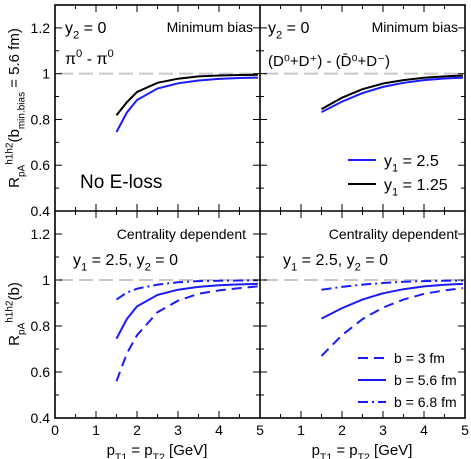 Image resolution: width=471 pixels, height=459 pixels. Describe the element at coordinates (89, 58) in the screenshot. I see `panel-note-pion: π0 - π0` at that location.